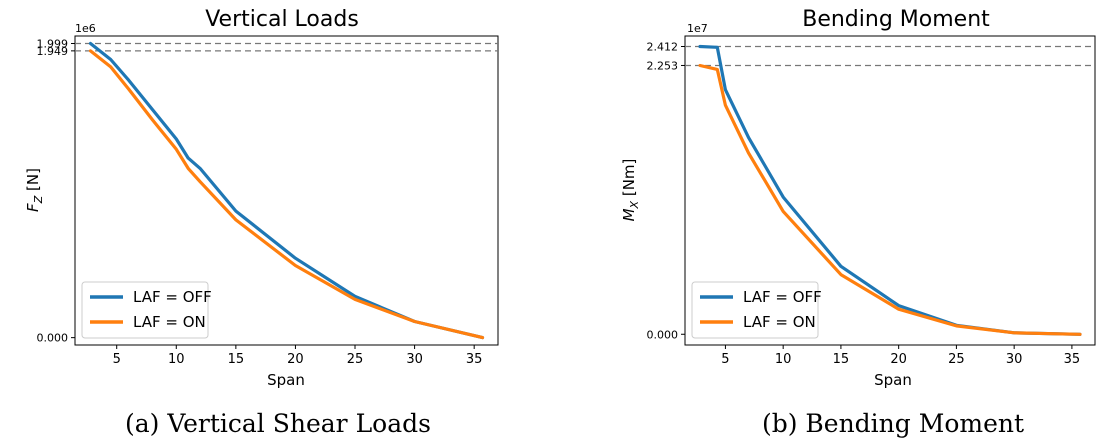  What do you see at coordinates (38, 199) in the screenshot?
I see `chart-a-y-label-sub: Z` at bounding box center [38, 199].